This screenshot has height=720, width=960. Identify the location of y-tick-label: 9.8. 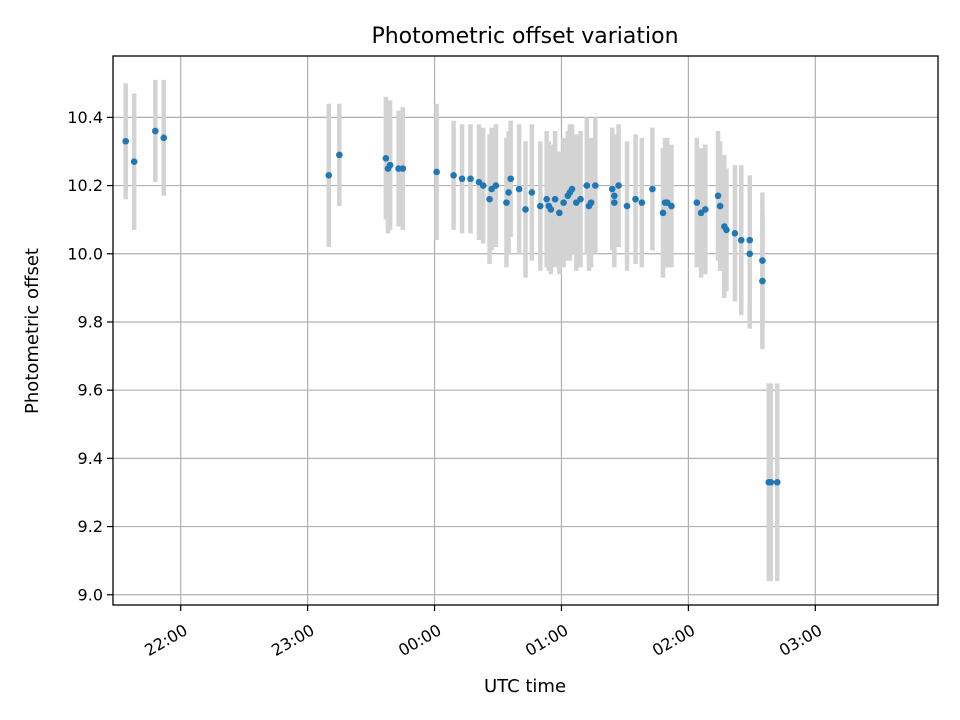
(90, 321).